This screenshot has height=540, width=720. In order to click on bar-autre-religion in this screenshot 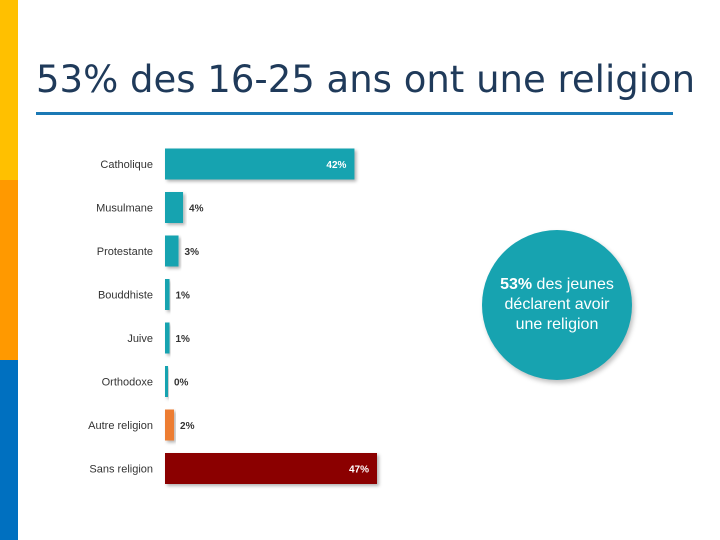, I will do `click(170, 425)`.